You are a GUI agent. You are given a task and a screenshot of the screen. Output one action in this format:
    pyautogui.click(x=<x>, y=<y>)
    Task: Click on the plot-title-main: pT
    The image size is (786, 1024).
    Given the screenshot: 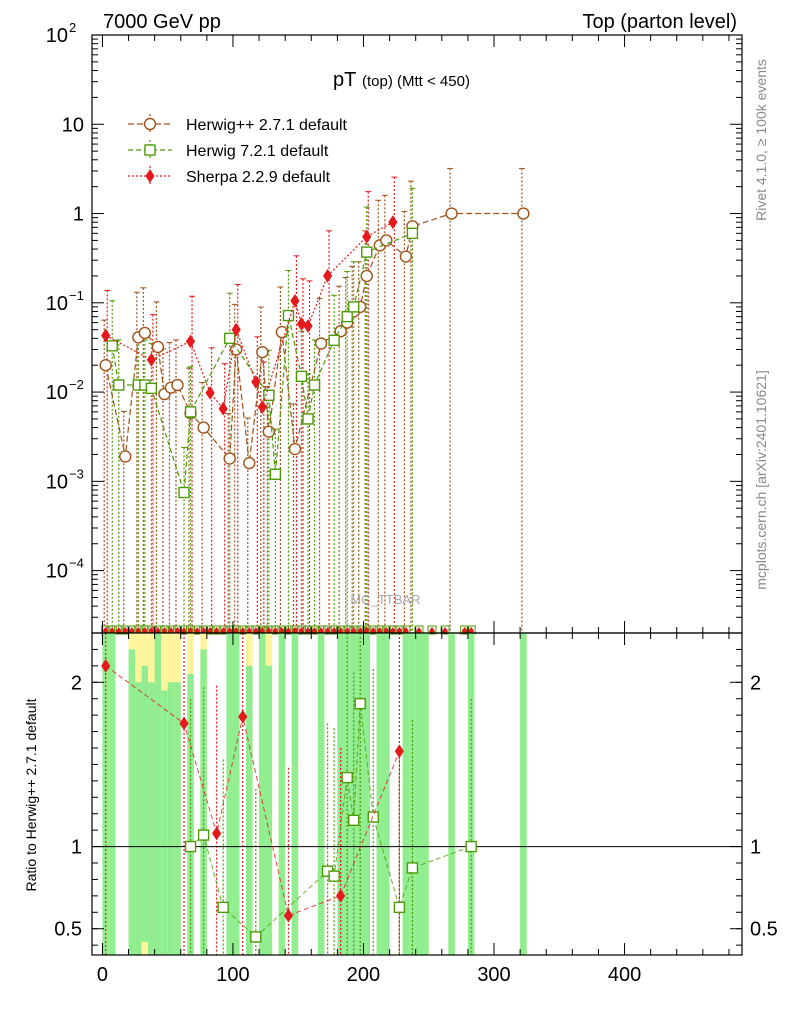 What is the action you would take?
    pyautogui.click(x=344, y=80)
    